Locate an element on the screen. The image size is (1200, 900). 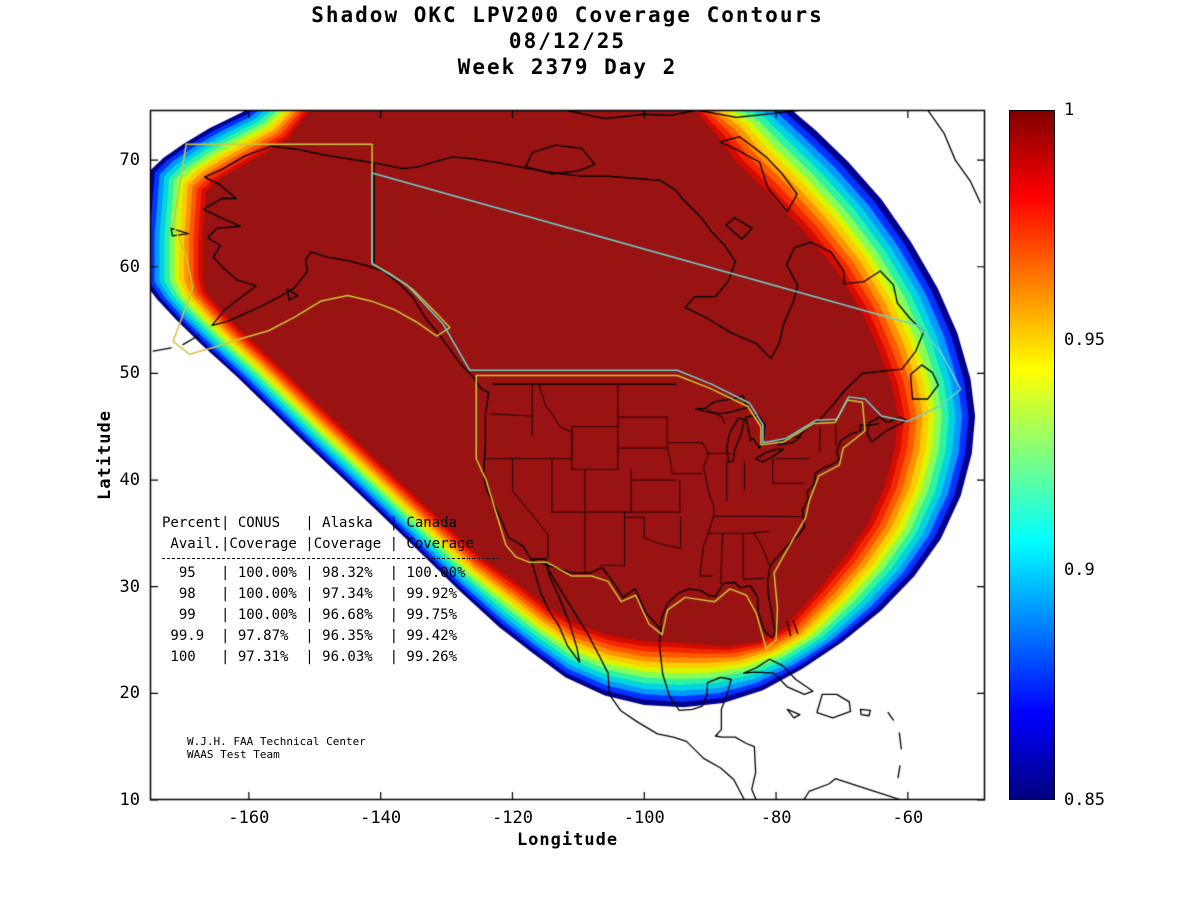
attribution-line-1: W.J.H. FAA Technical Center is located at coordinates (276, 741).